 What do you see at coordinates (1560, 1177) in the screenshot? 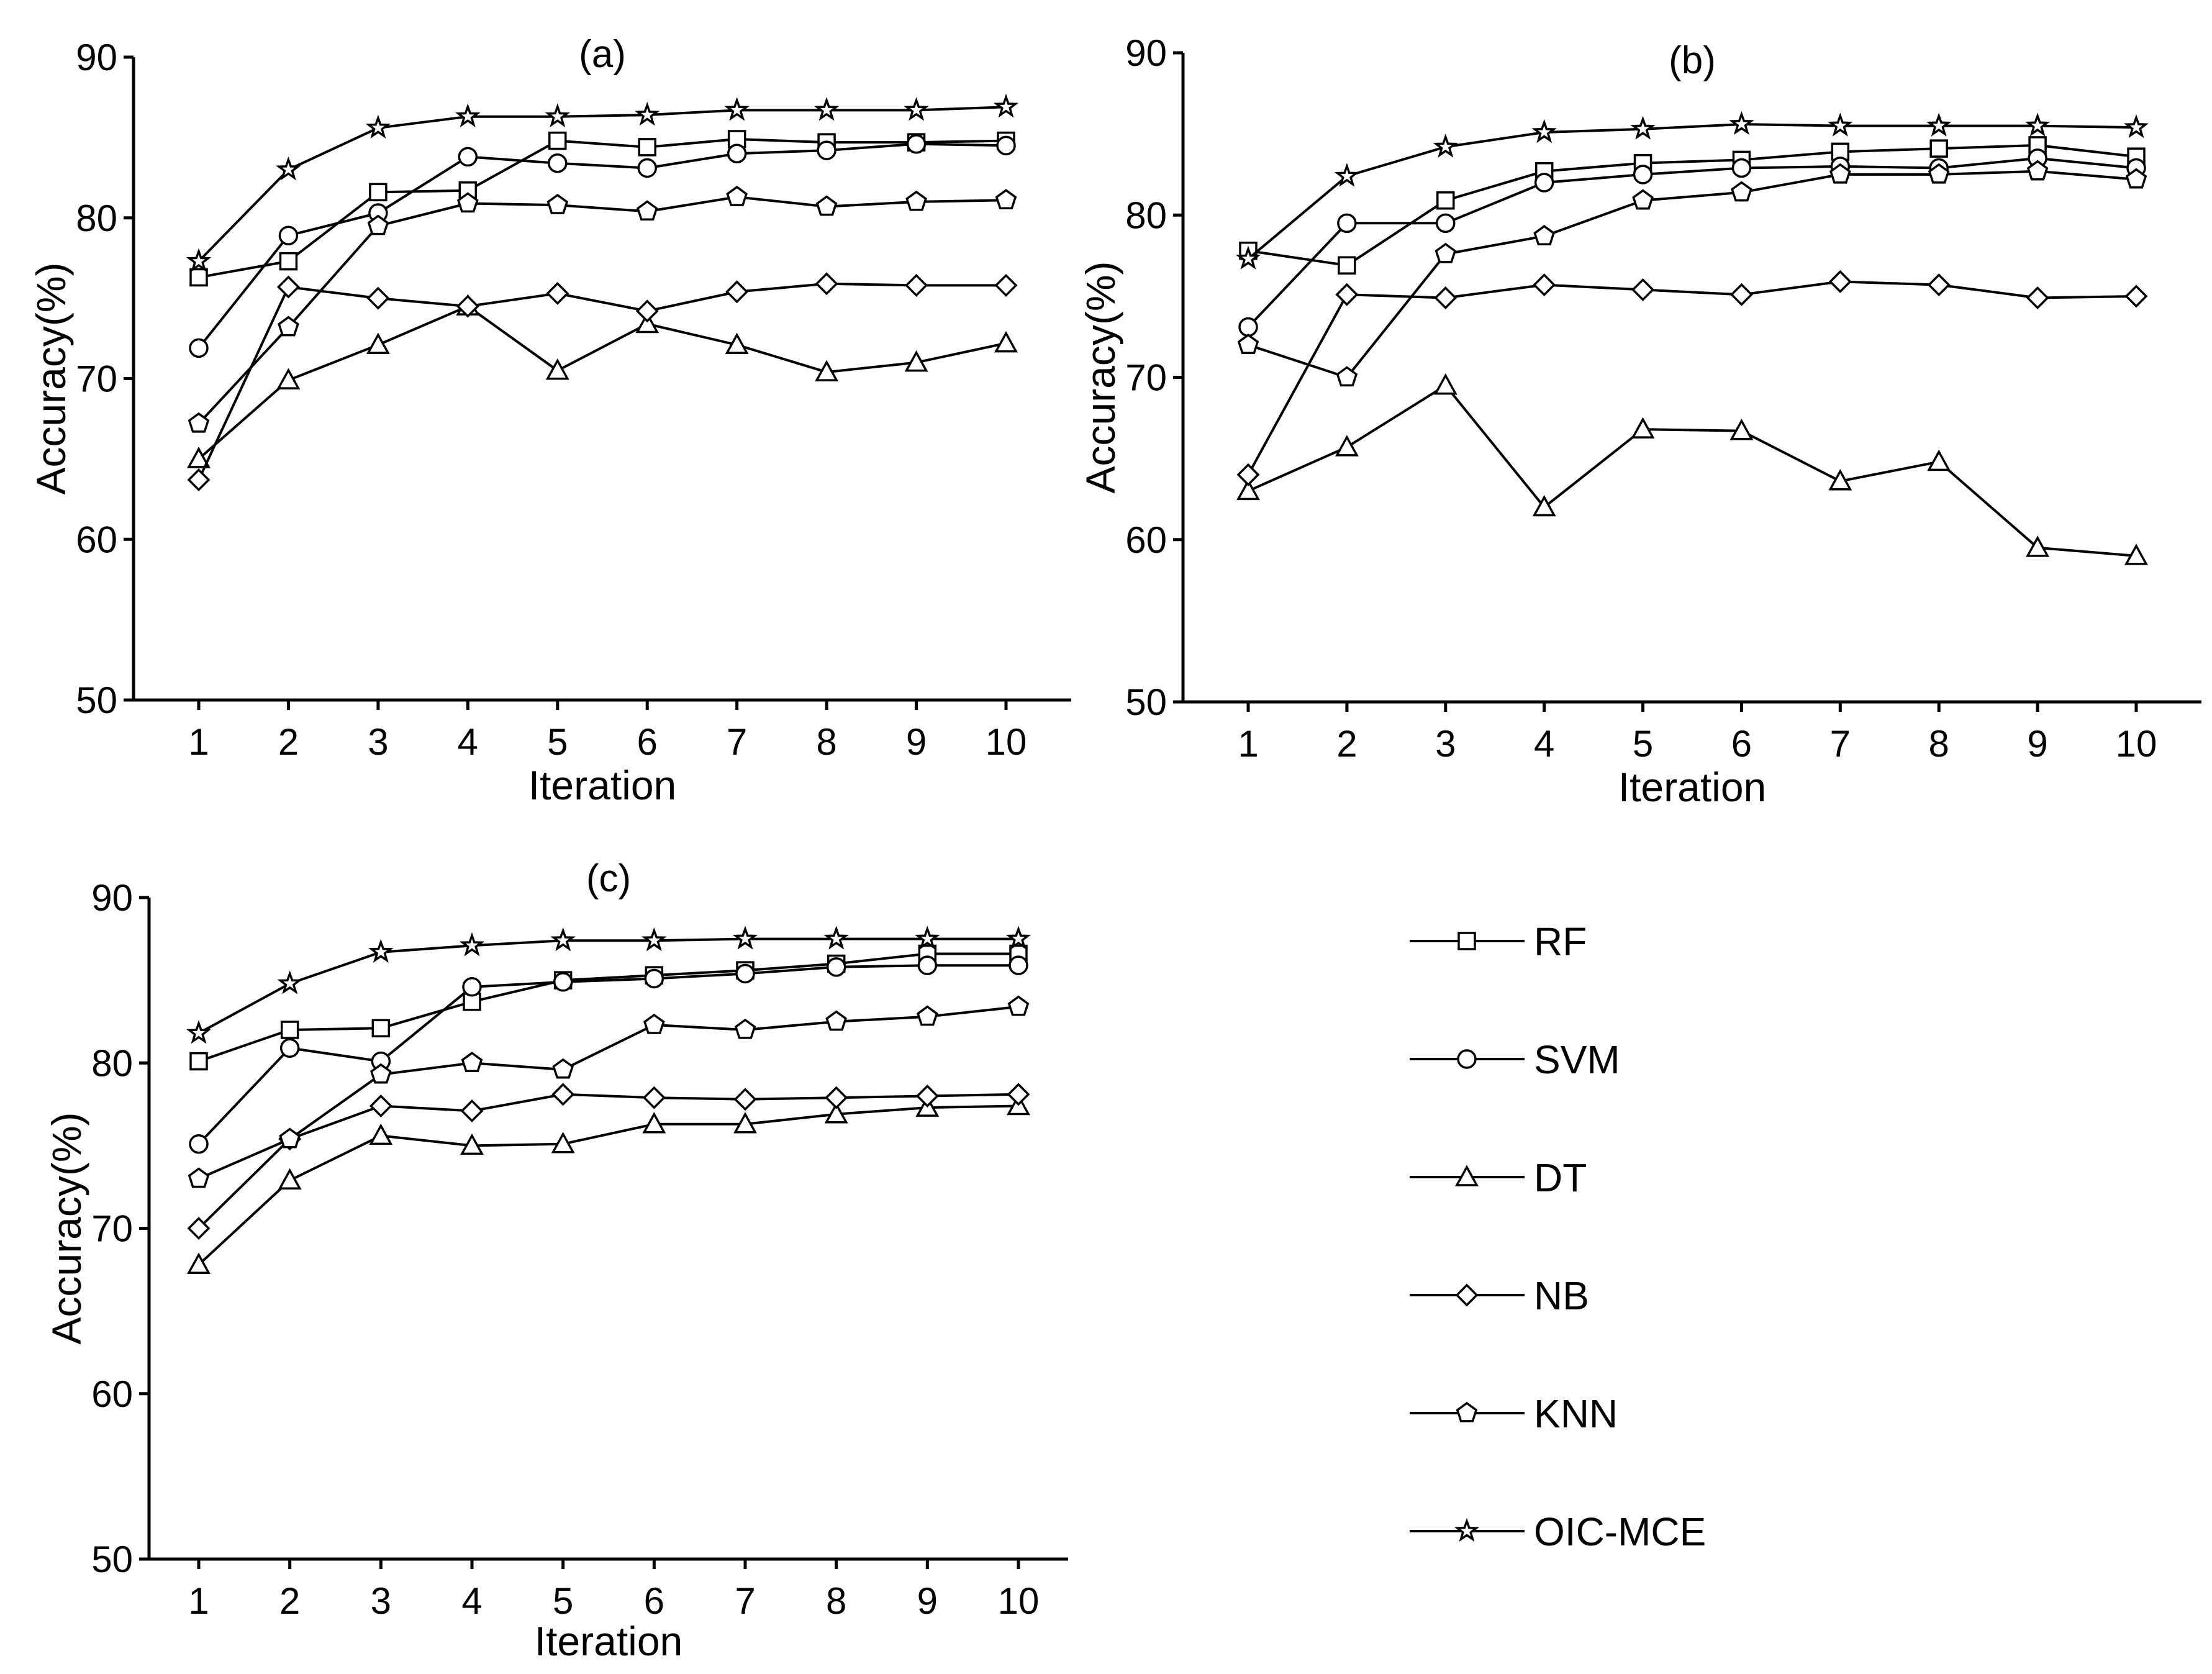
I see `legend-label: DT` at bounding box center [1560, 1177].